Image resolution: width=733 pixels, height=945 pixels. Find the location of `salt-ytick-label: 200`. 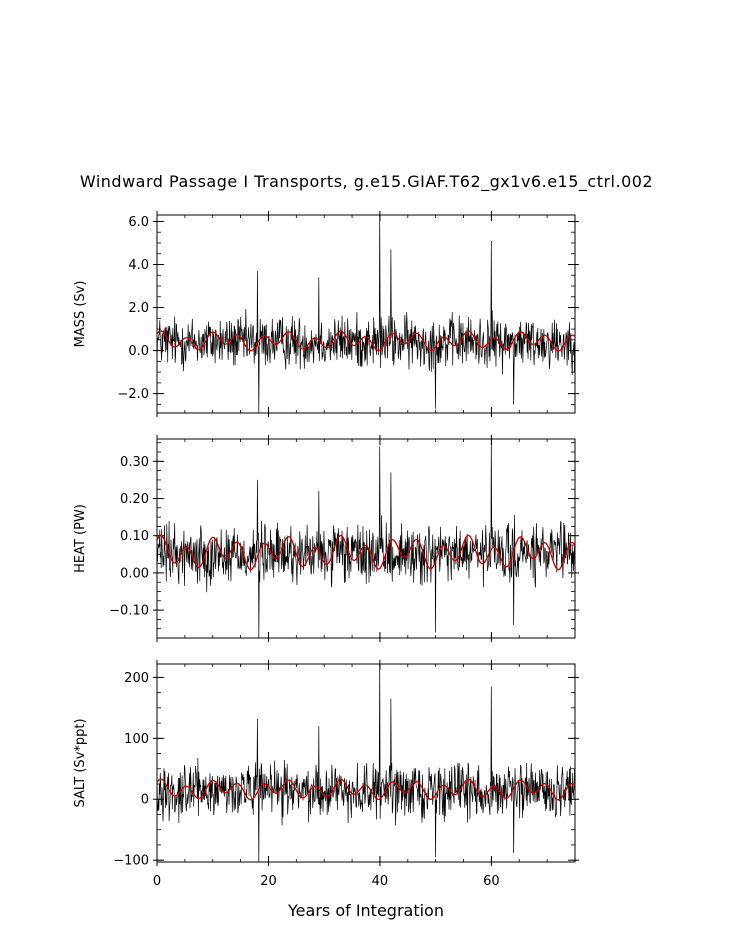

salt-ytick-label: 200 is located at coordinates (136, 678).